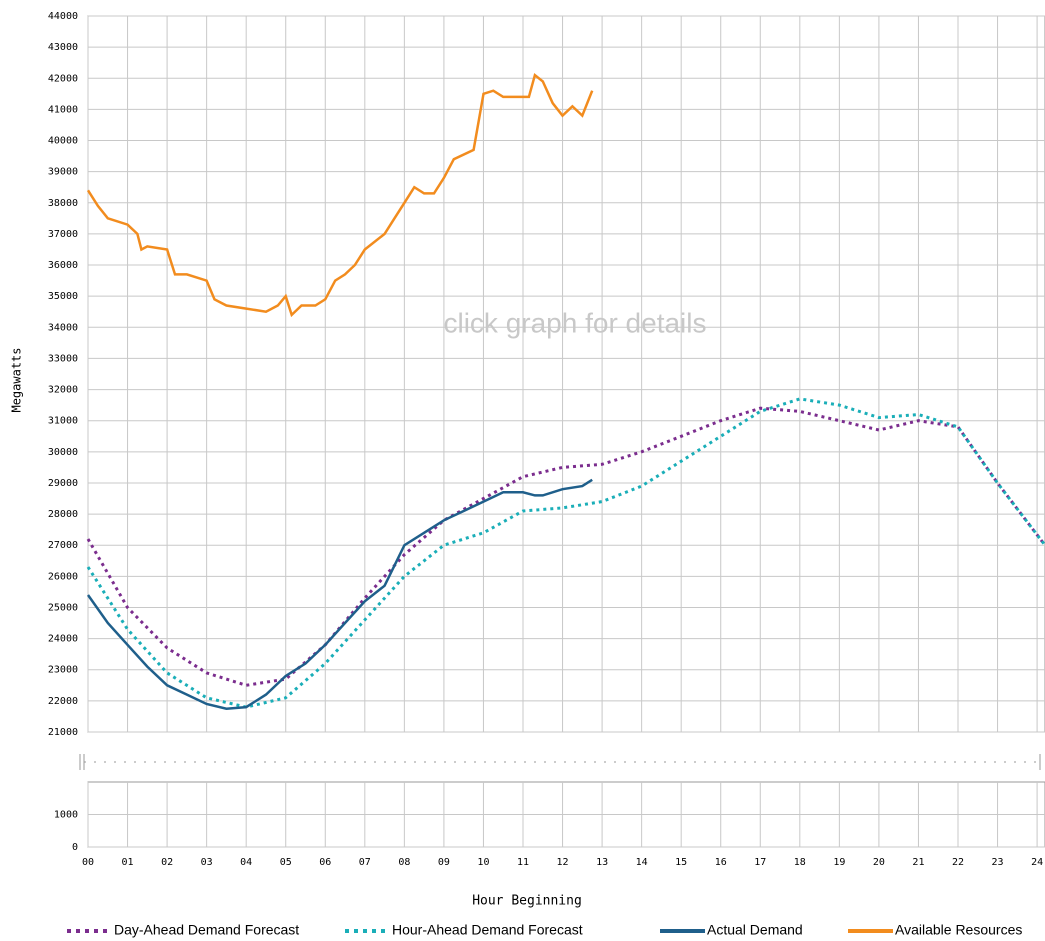 The image size is (1045, 941). What do you see at coordinates (760, 862) in the screenshot?
I see `x-tick-label: 17` at bounding box center [760, 862].